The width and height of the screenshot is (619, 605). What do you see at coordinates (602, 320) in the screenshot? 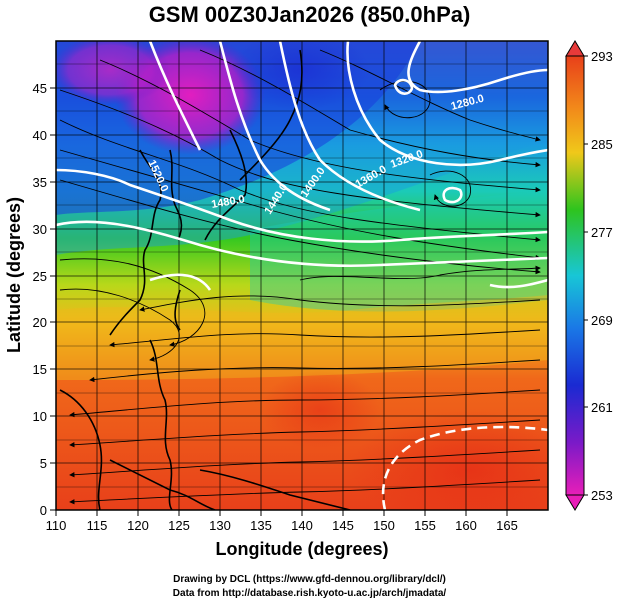
I see `colorbar-tick-label: 269` at bounding box center [602, 320].